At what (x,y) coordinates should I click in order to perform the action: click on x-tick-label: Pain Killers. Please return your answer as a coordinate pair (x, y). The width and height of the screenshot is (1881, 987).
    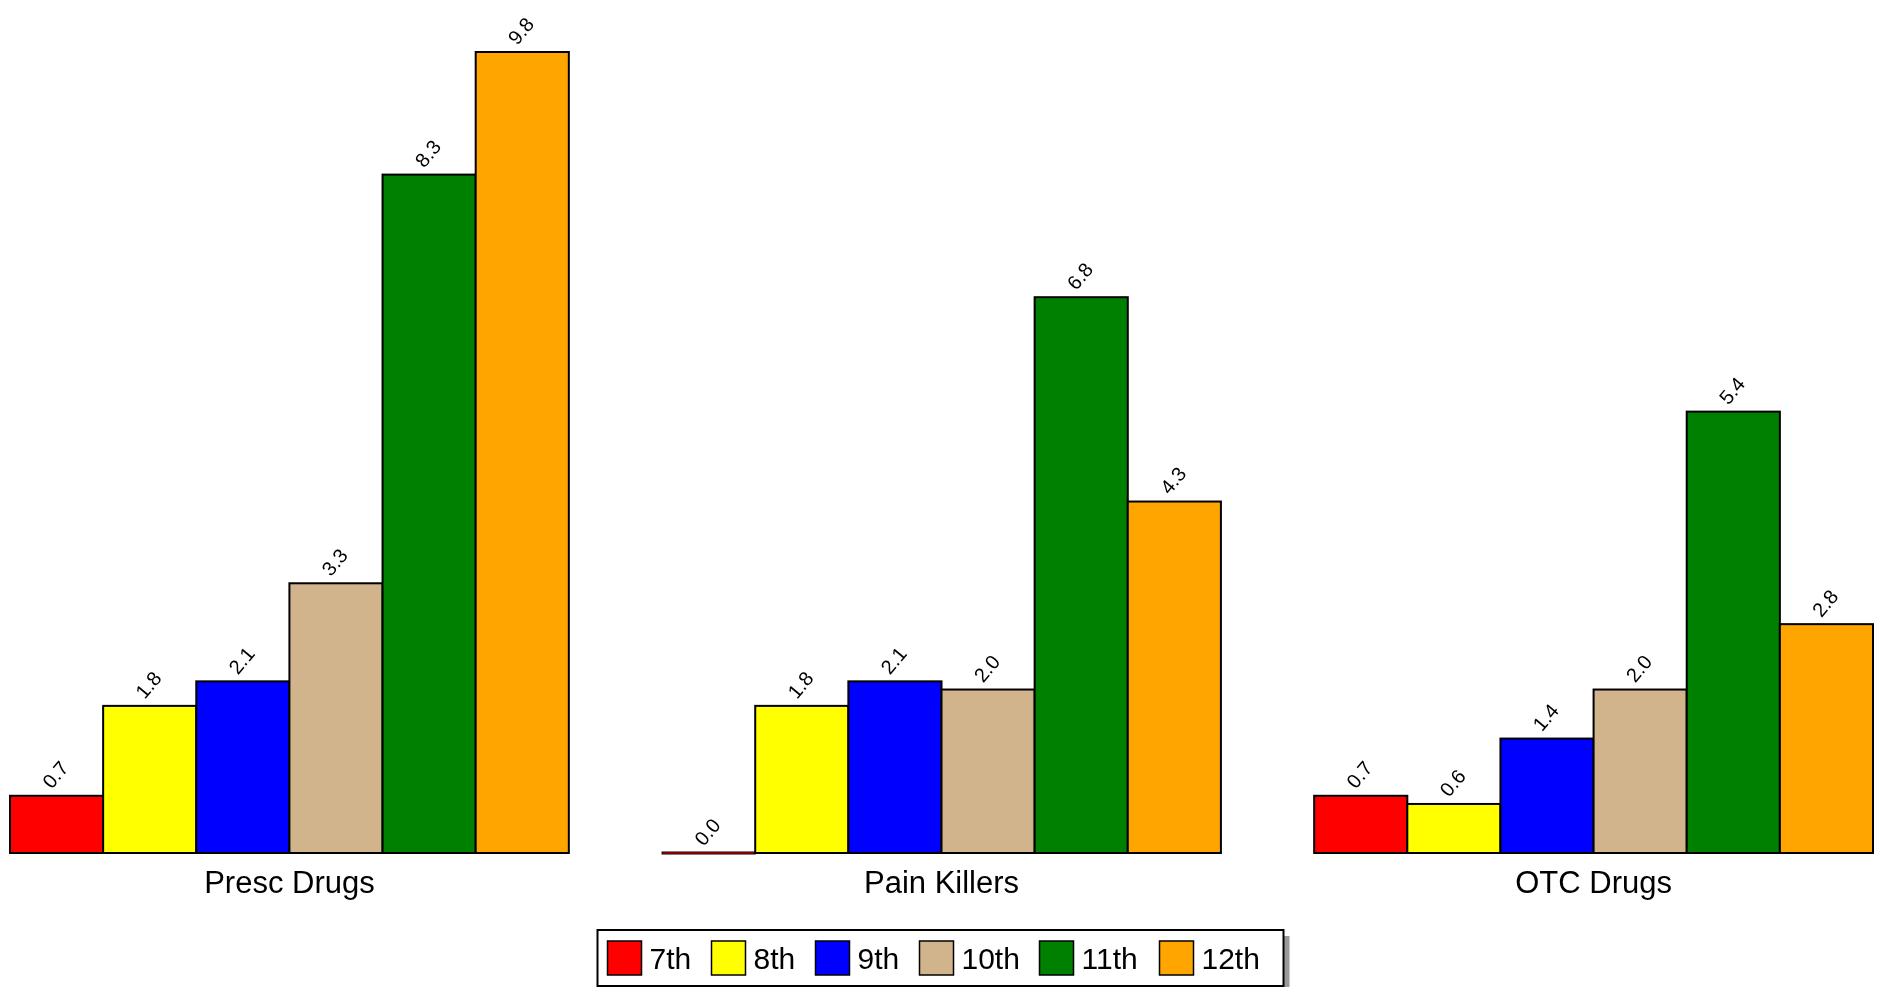
    Looking at the image, I should click on (941, 882).